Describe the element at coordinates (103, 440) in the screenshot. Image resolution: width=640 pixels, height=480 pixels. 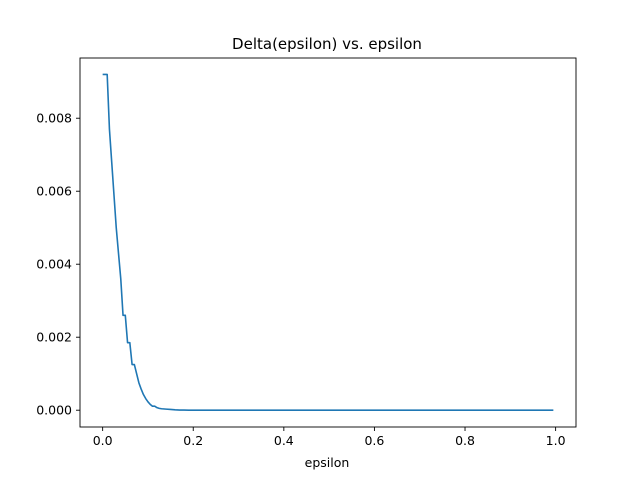
I see `x-tick-label: 0.0` at that location.